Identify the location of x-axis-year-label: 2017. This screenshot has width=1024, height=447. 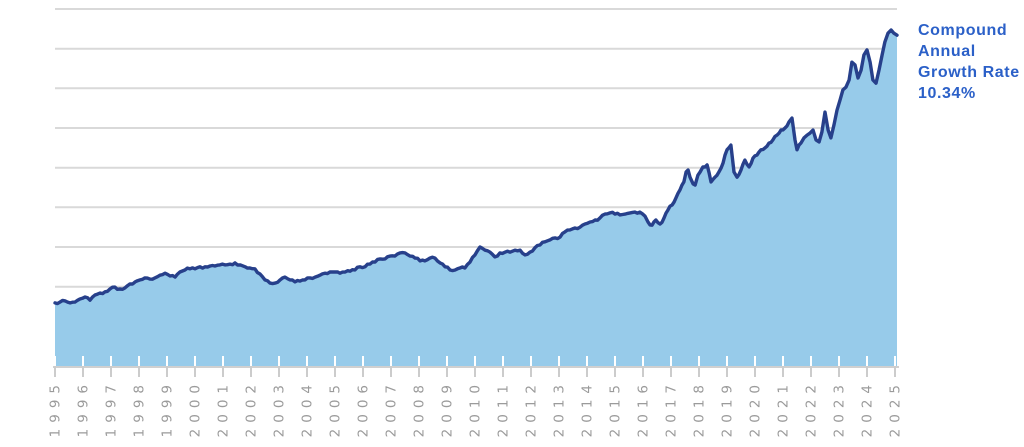
(672, 408).